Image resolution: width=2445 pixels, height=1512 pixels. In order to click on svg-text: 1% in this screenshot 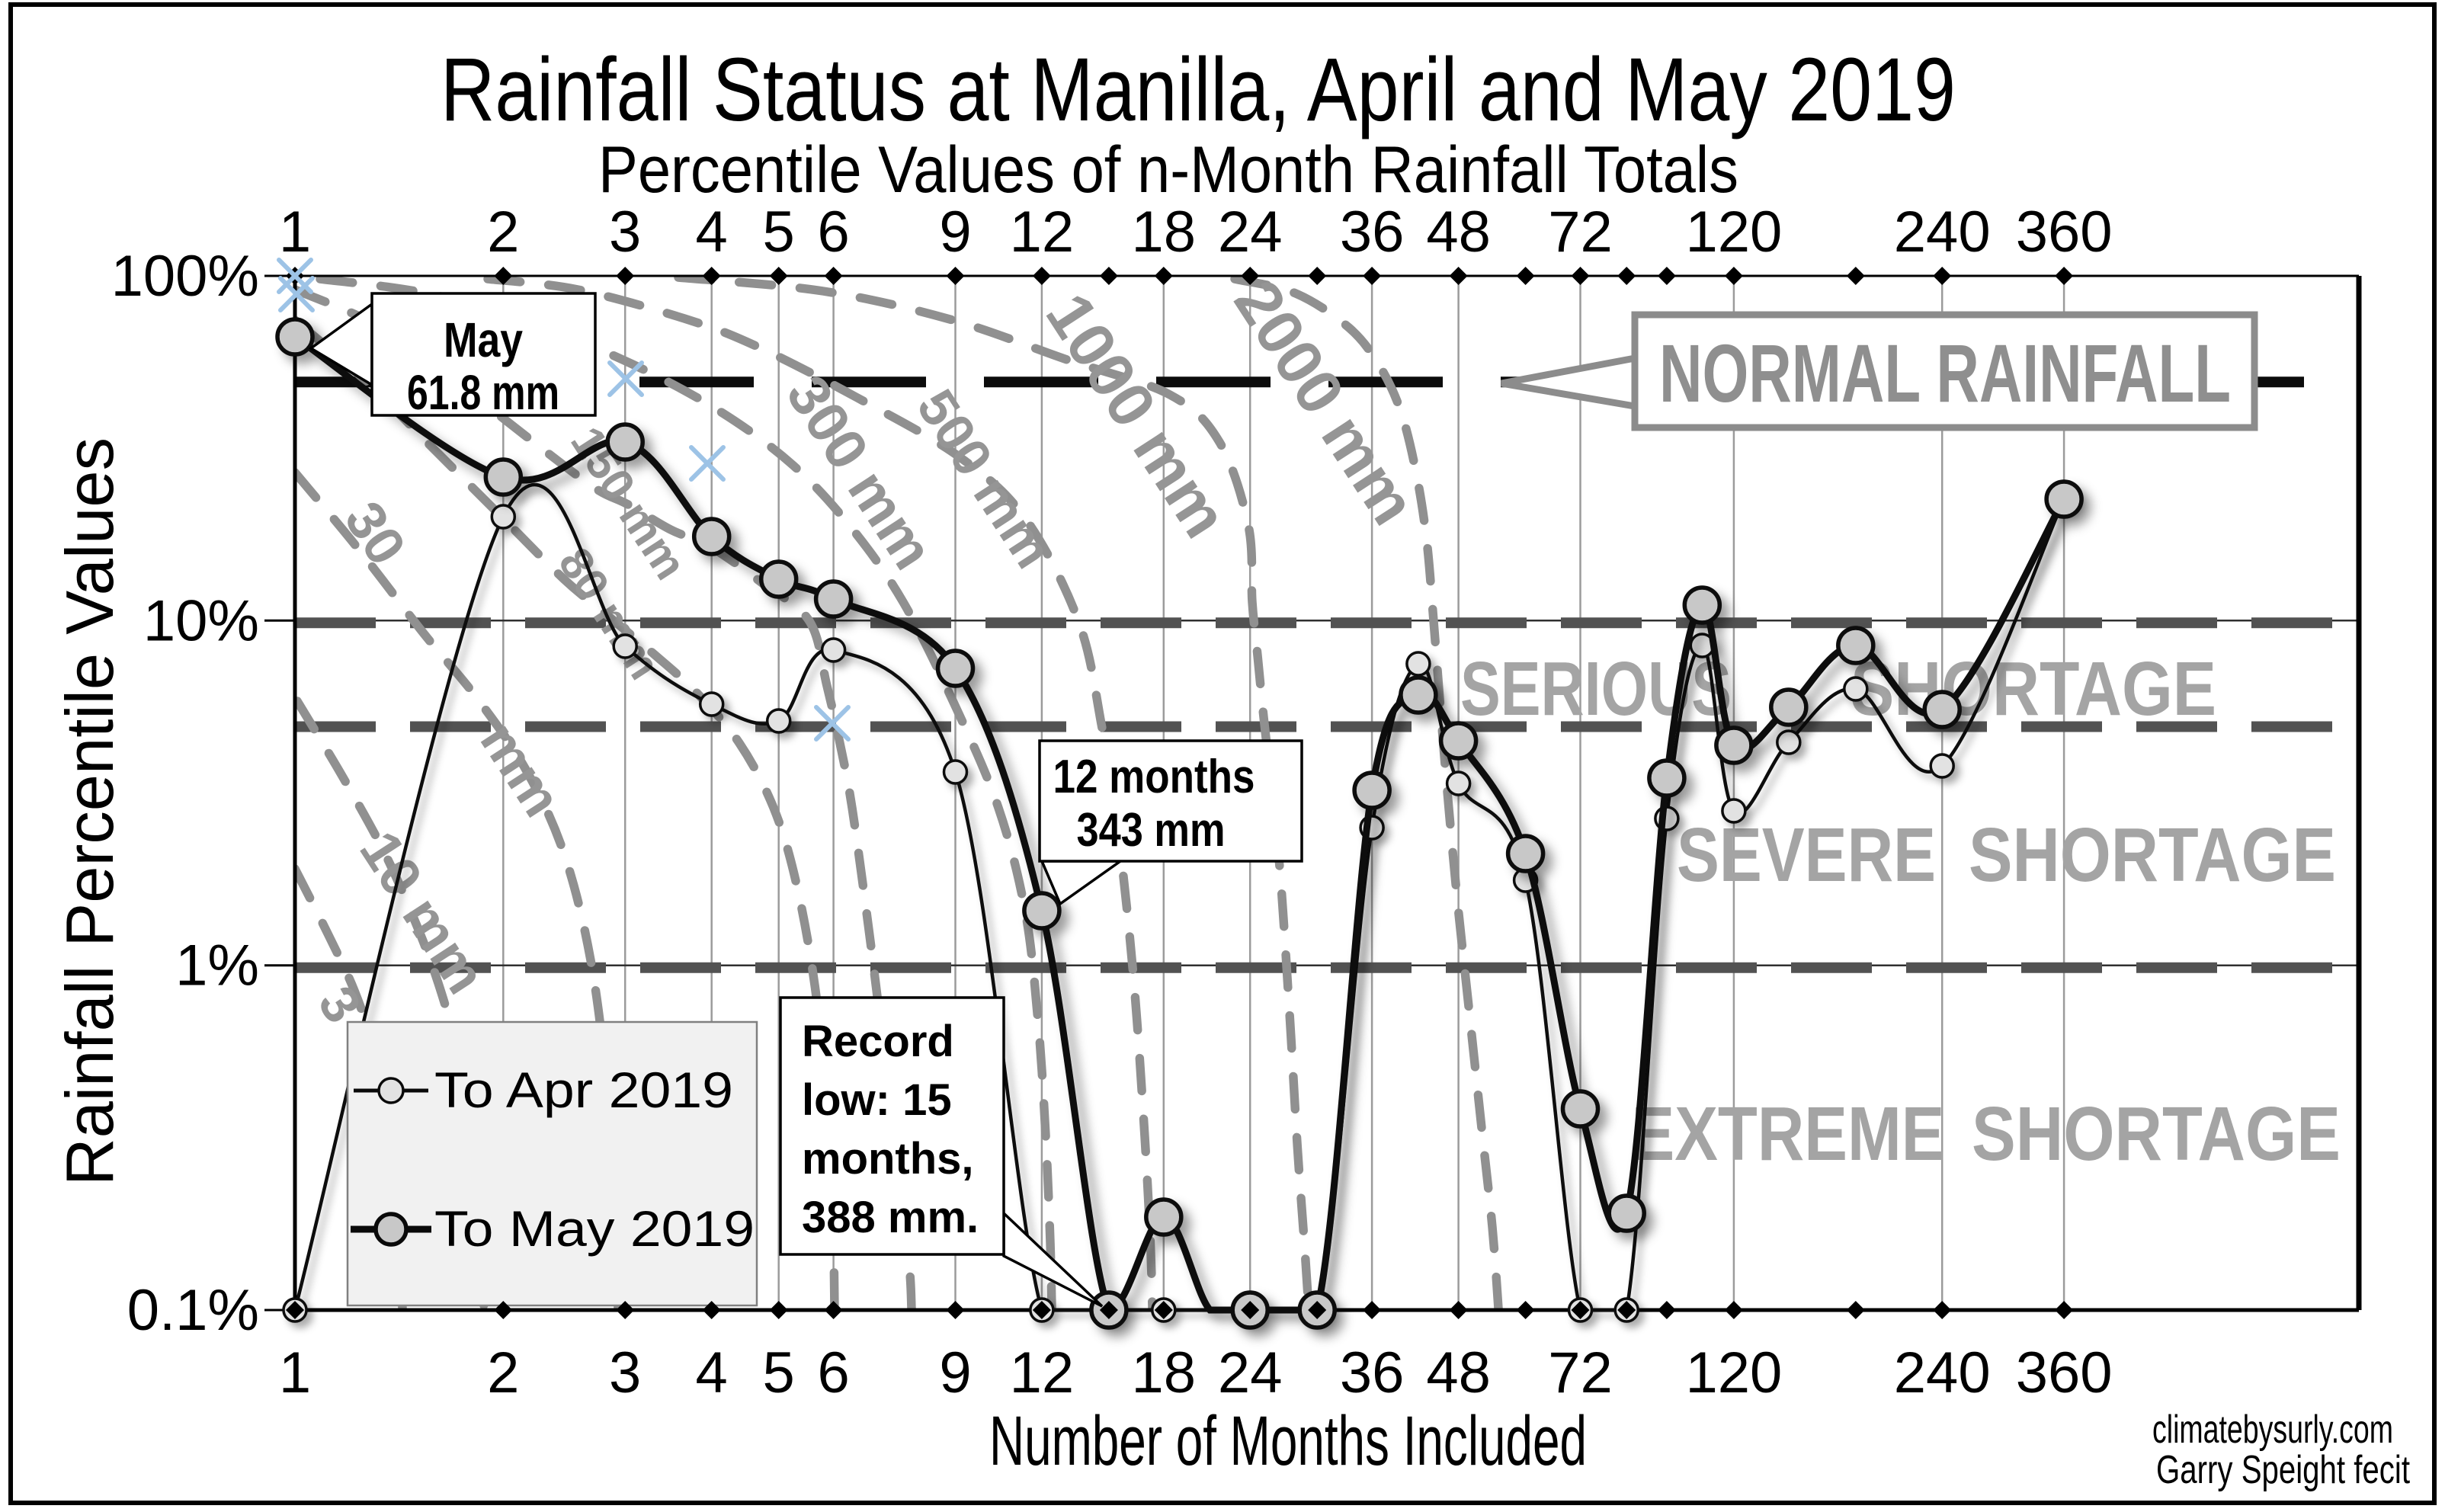, I will do `click(217, 966)`.